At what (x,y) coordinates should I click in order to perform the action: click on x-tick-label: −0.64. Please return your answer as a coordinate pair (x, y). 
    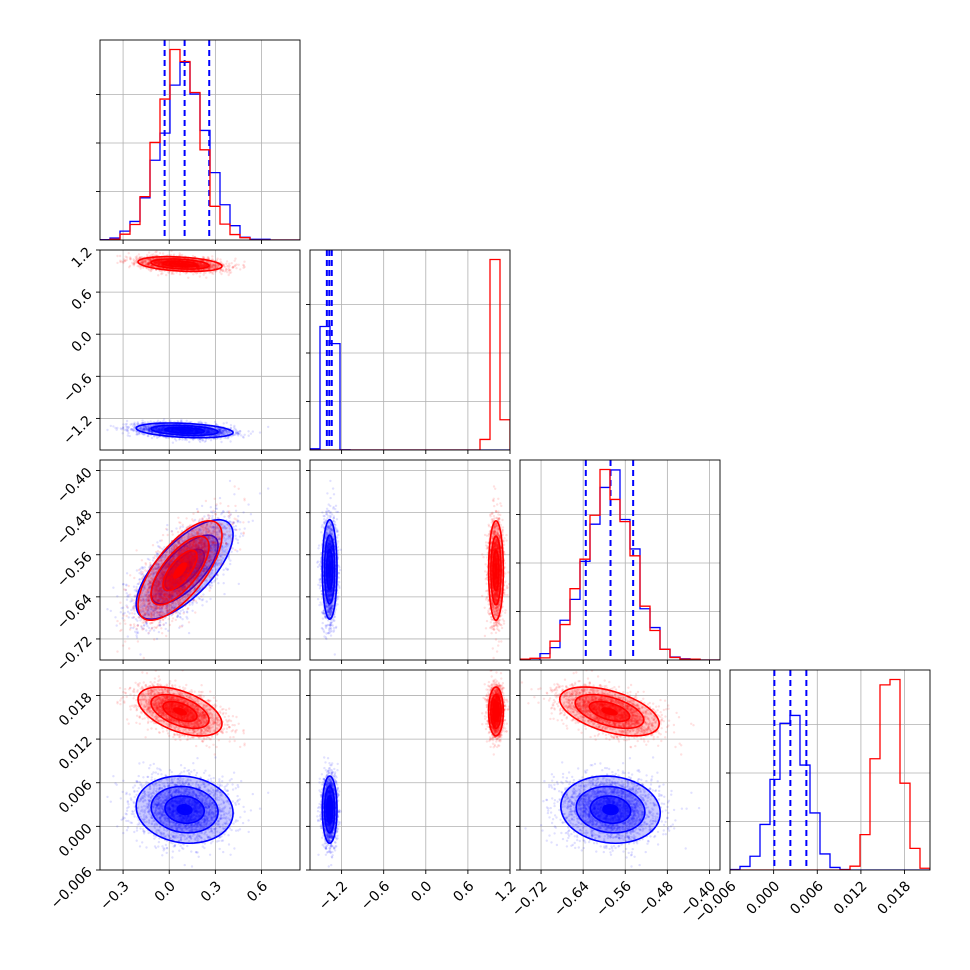
    Looking at the image, I should click on (572, 899).